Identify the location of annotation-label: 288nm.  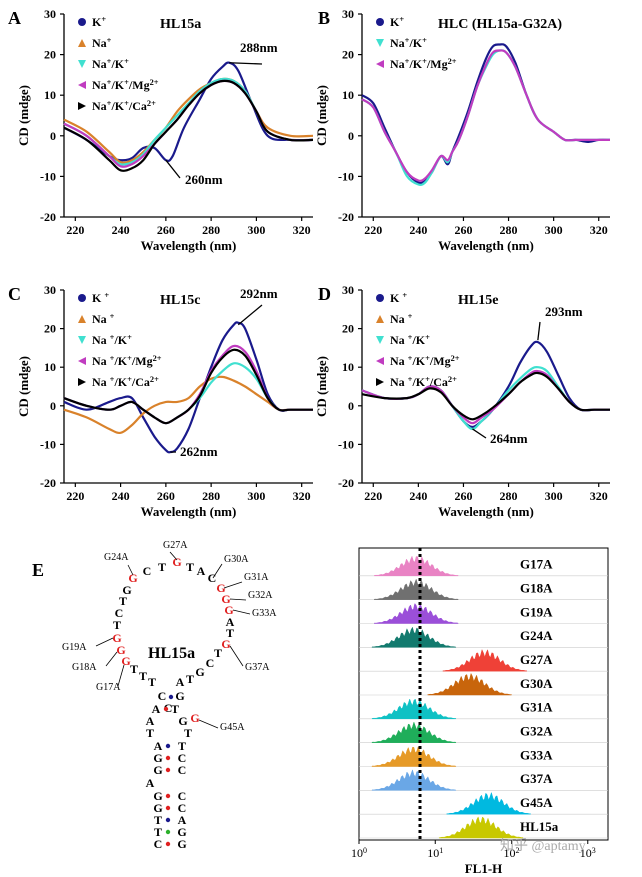
(259, 47).